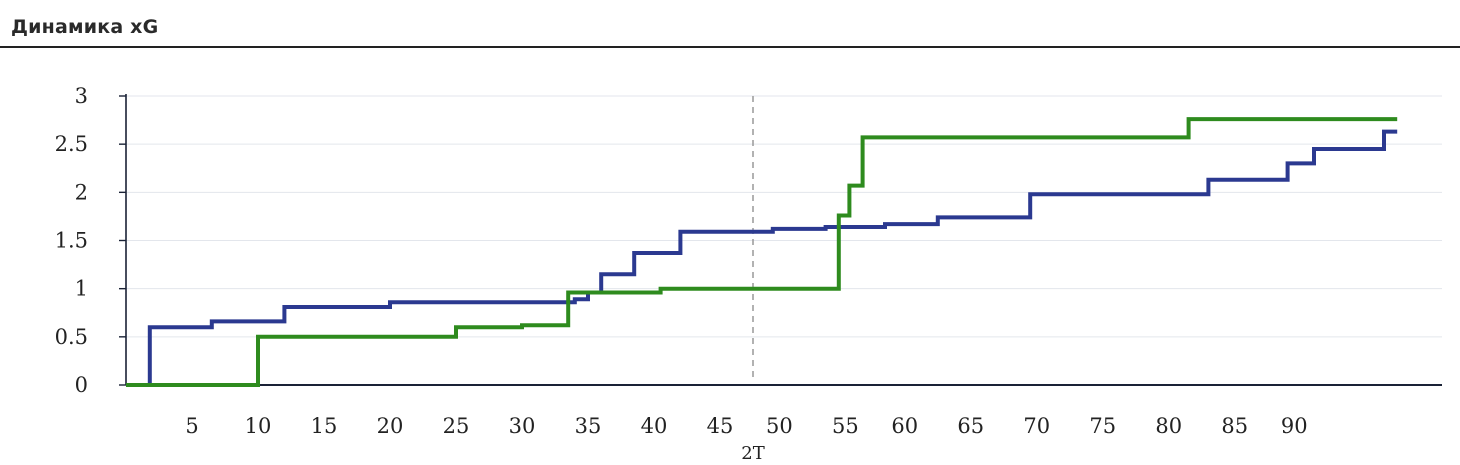  I want to click on y-tick-label: 3, so click(81, 96).